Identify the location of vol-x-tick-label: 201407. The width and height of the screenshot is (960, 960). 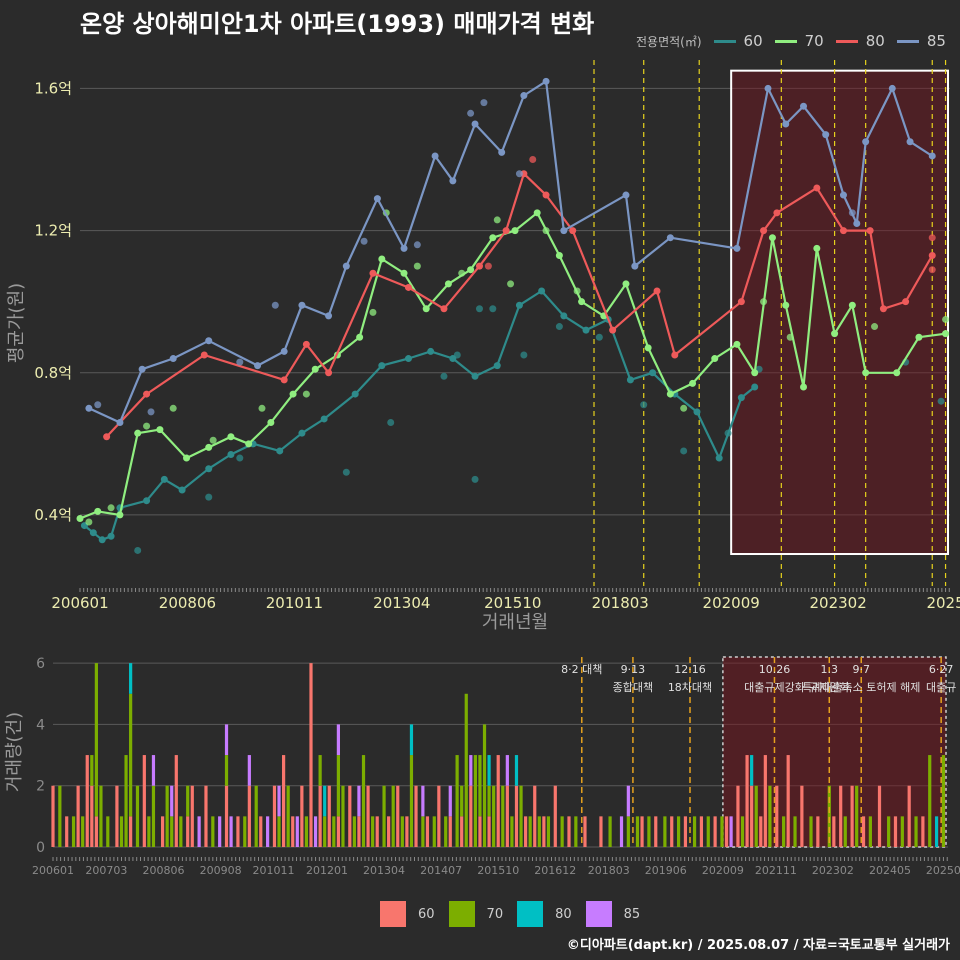
(441, 870).